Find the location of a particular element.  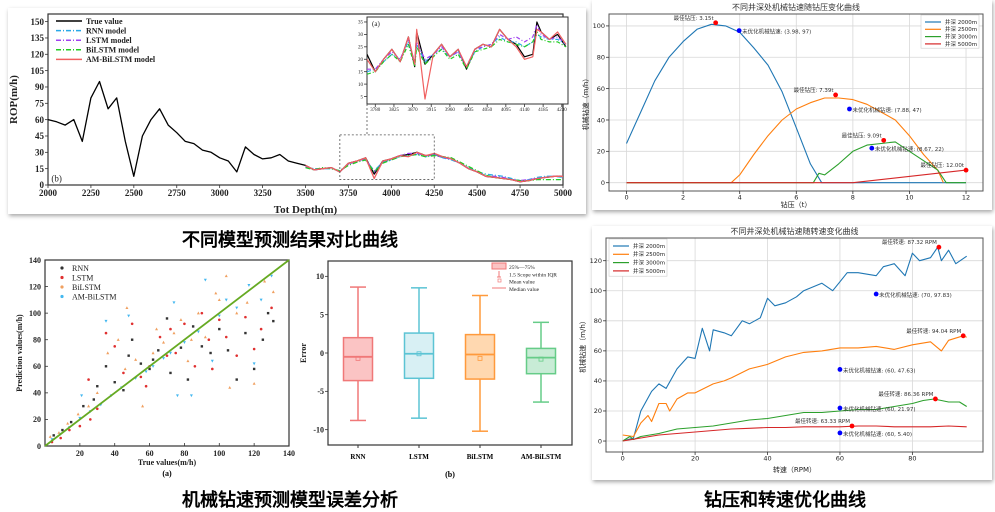

annotation-label: 最佳钻压: 12.00t is located at coordinates (943, 165).